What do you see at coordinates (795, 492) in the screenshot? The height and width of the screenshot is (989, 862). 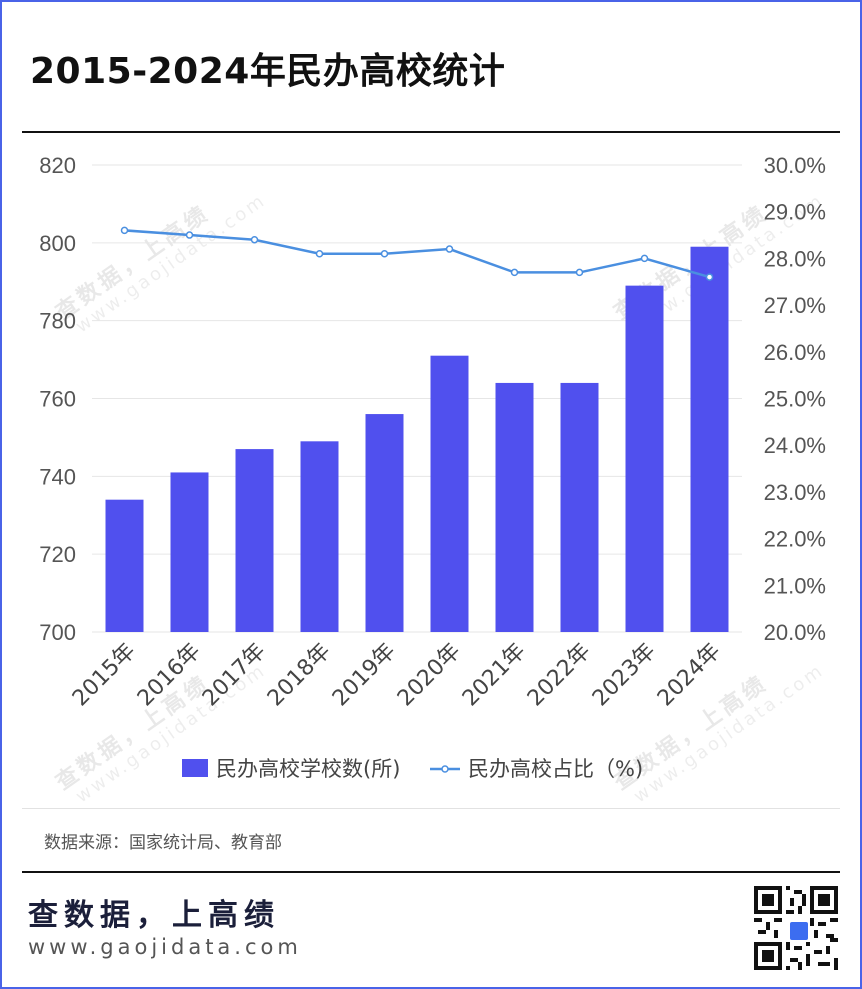 I see `right-tick-label: 23.0%` at bounding box center [795, 492].